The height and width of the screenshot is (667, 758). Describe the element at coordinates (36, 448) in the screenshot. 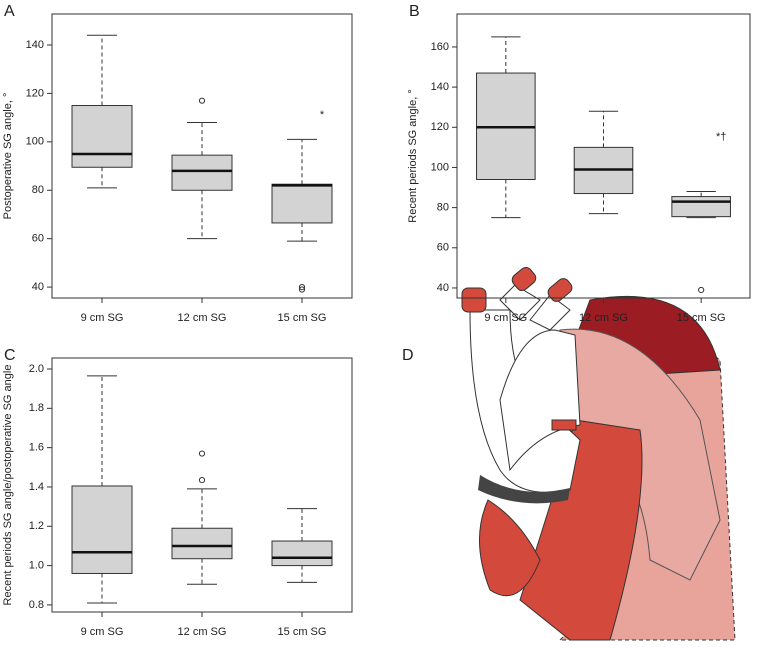

I see `y-tick-label: 1.6` at that location.